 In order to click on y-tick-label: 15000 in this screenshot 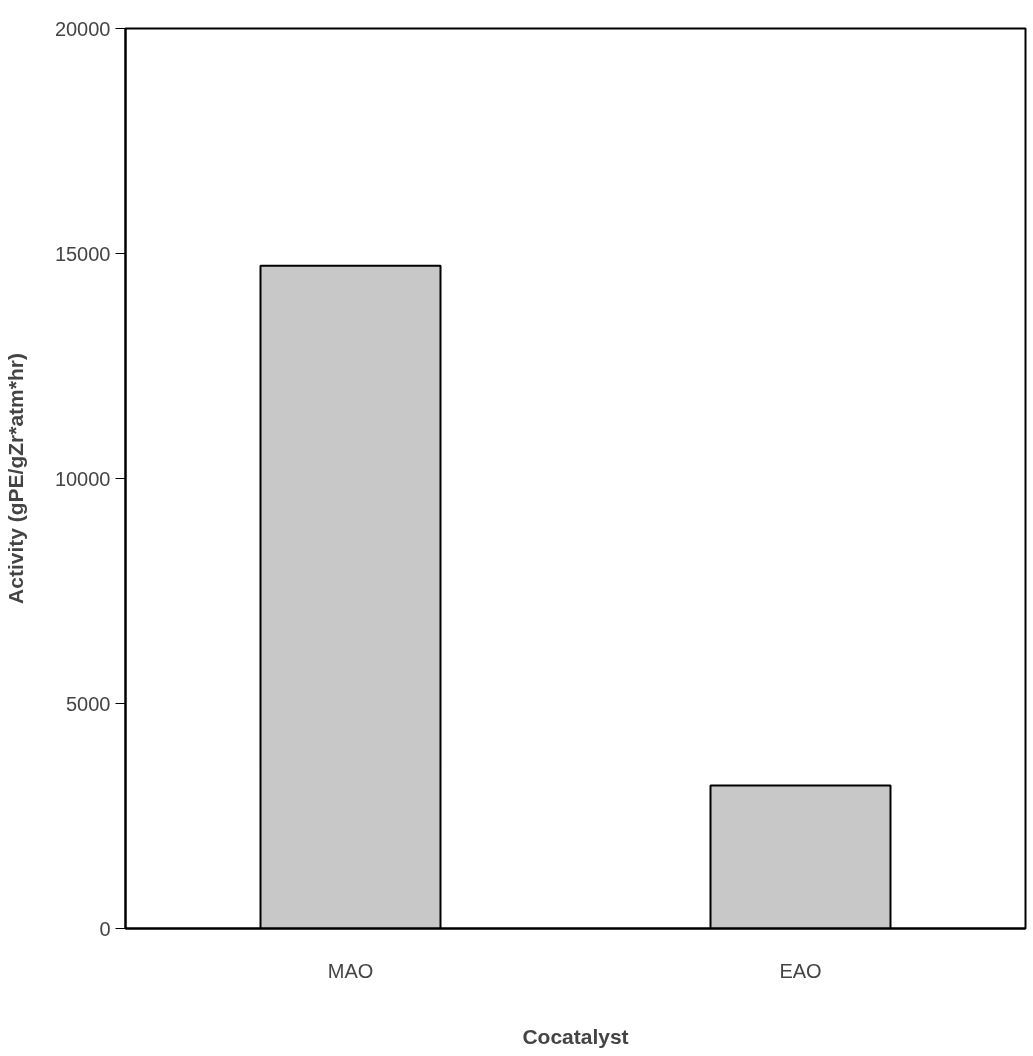, I will do `click(82, 253)`.